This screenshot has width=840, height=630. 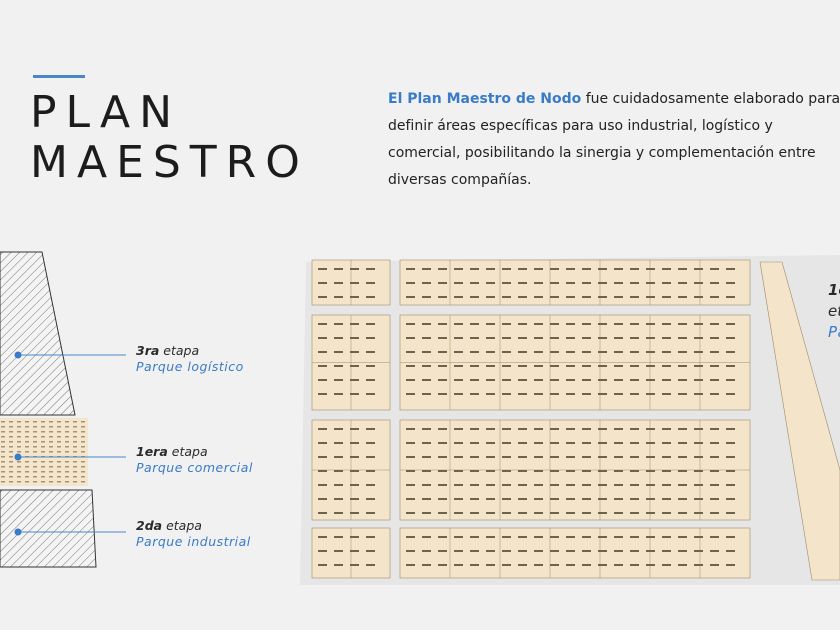 What do you see at coordinates (799, 421) in the screenshot?
I see `site-block` at bounding box center [799, 421].